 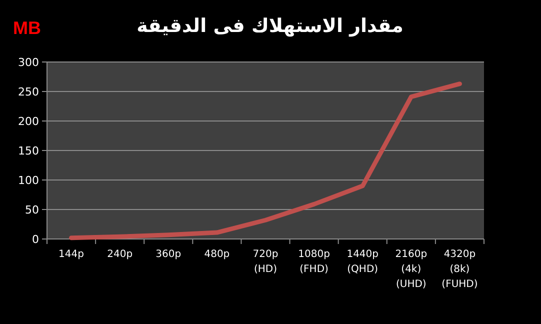 I want to click on x-tick-label: 720p (HD), so click(x=265, y=262).